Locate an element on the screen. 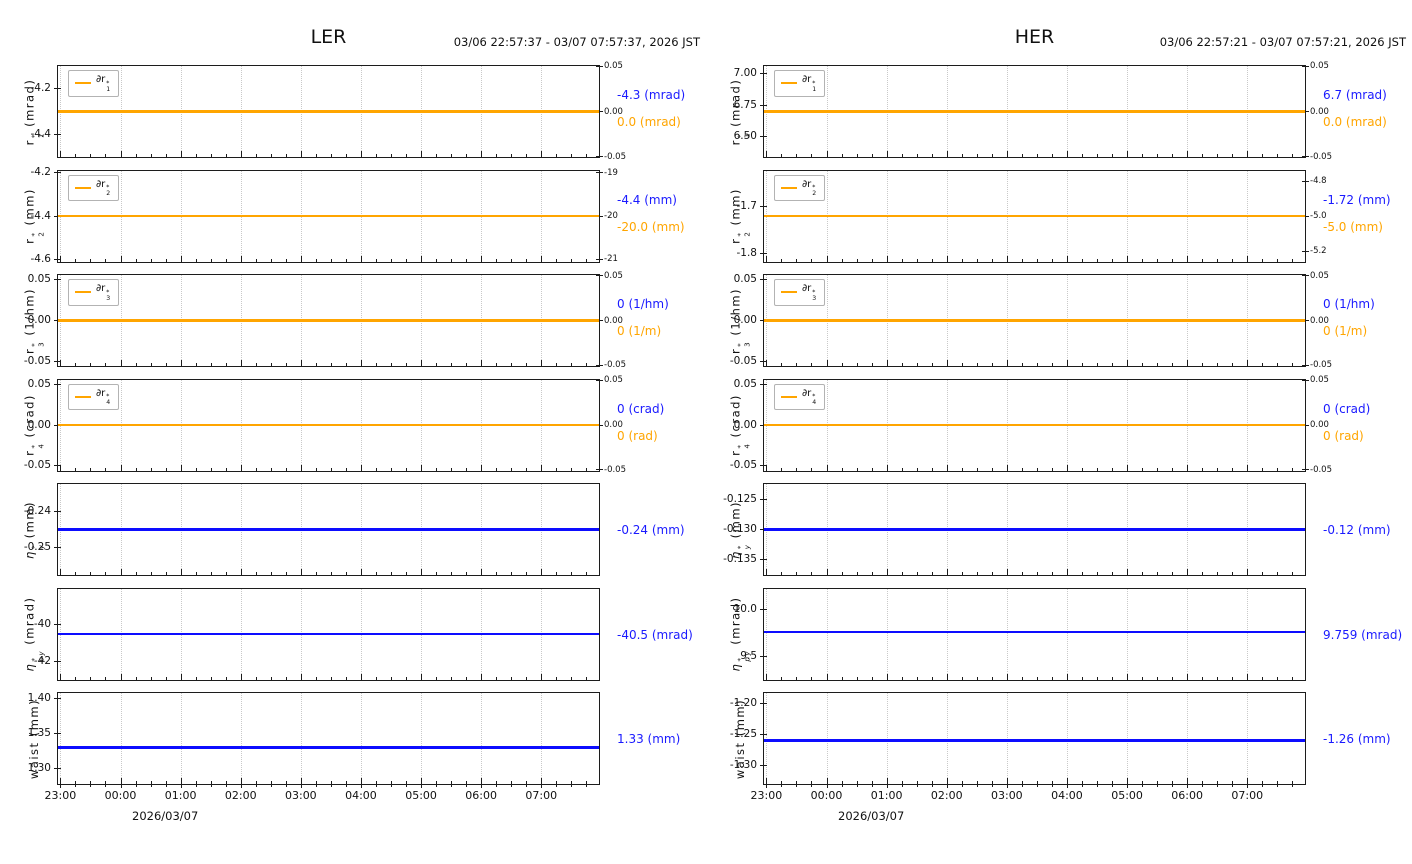  readout-secondary: 0 (1/m) is located at coordinates (1345, 331).